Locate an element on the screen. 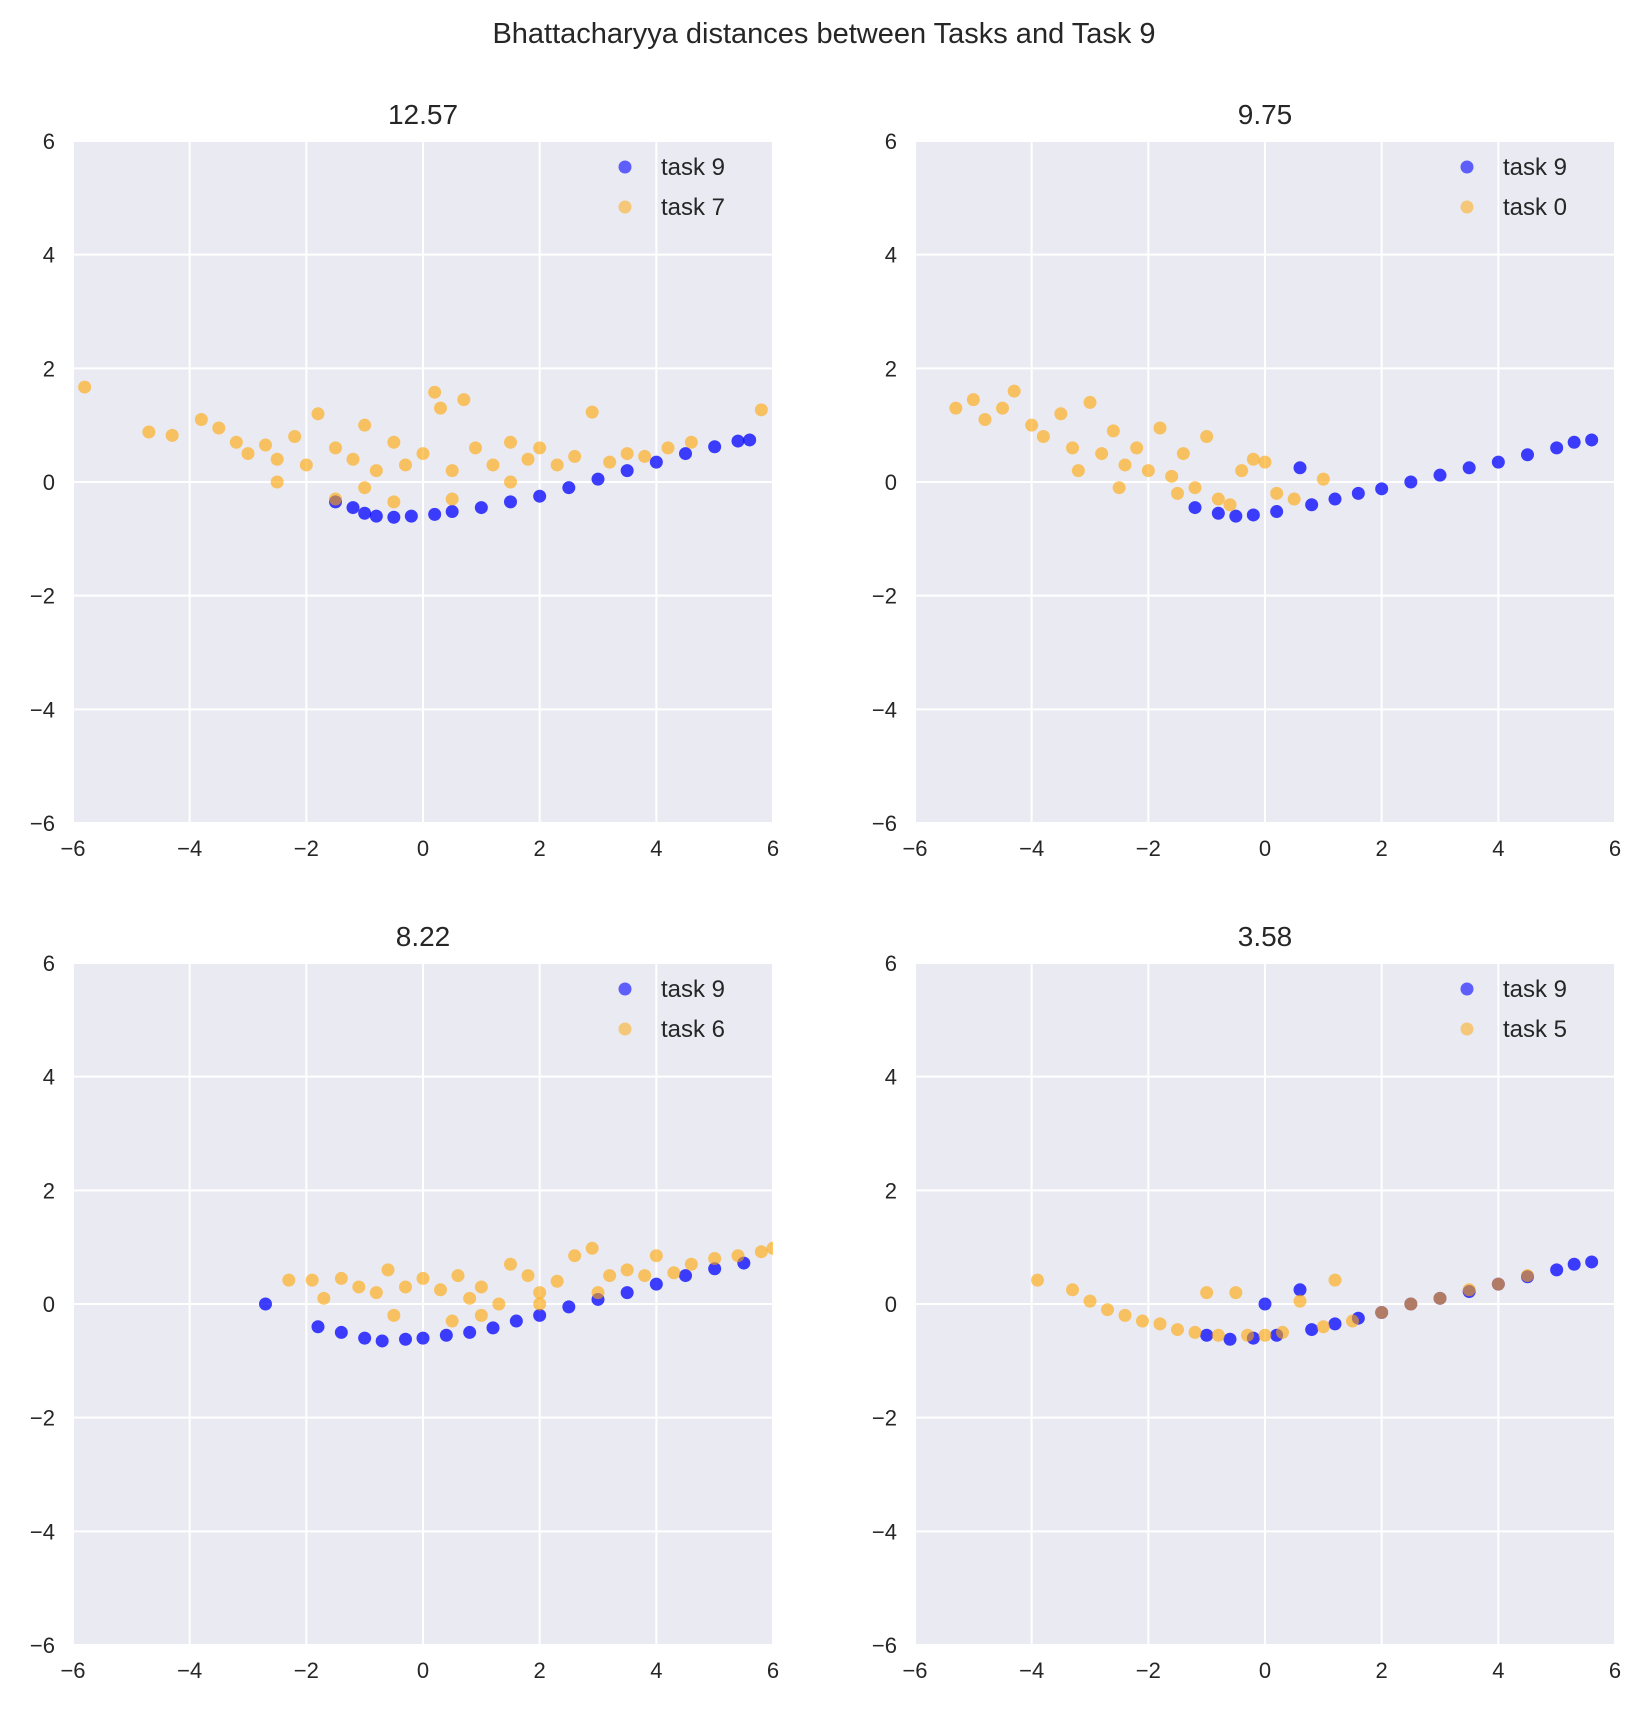 This screenshot has height=1715, width=1648. y-tick-label: 6 is located at coordinates (891, 141).